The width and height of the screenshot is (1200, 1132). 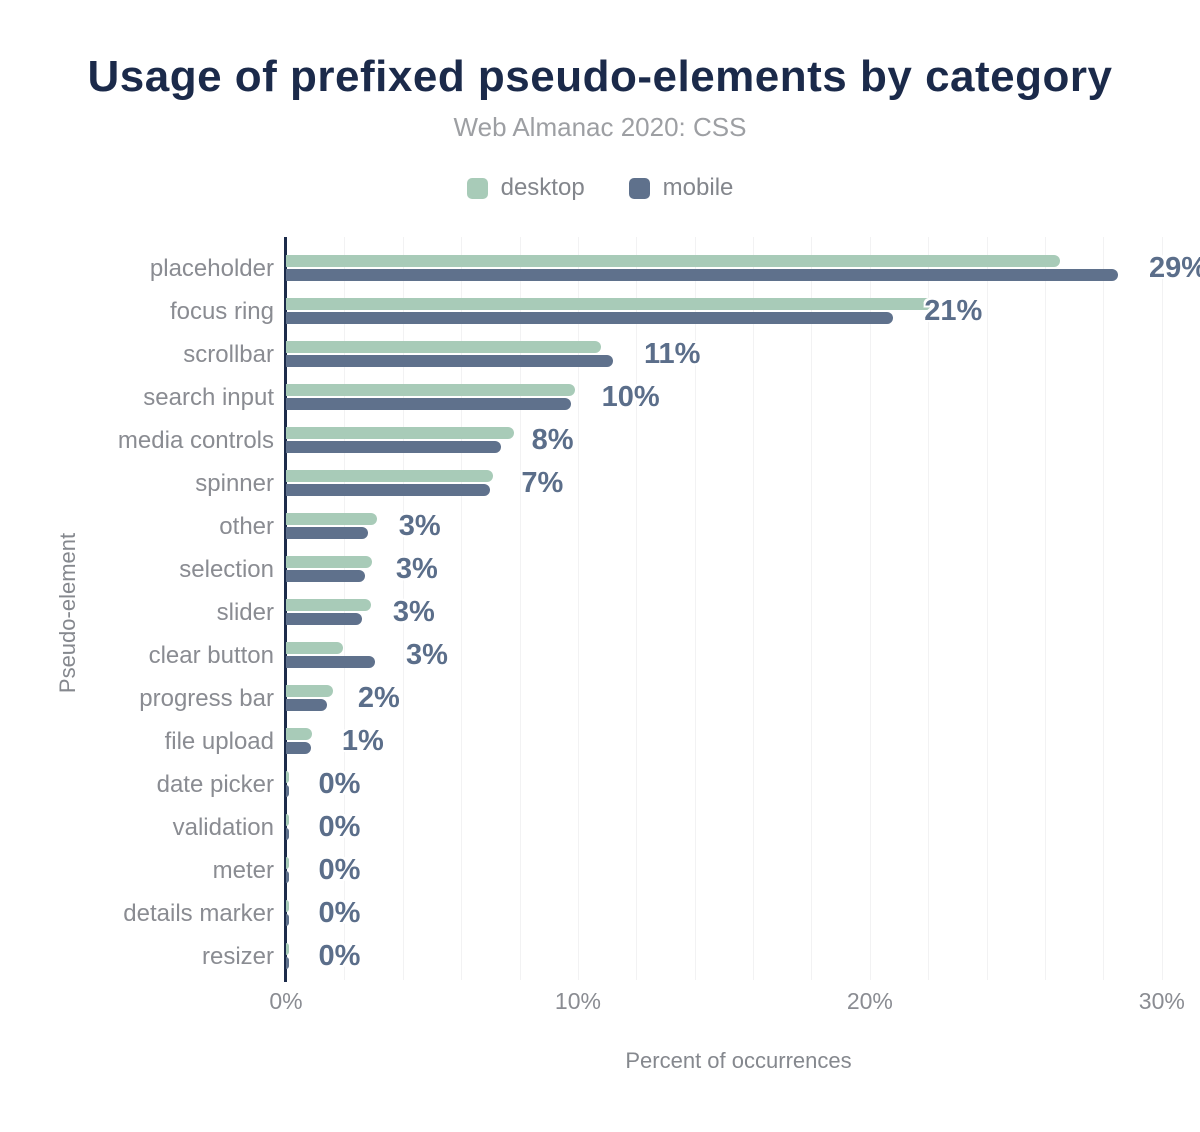 What do you see at coordinates (195, 440) in the screenshot?
I see `category-label: media controls` at bounding box center [195, 440].